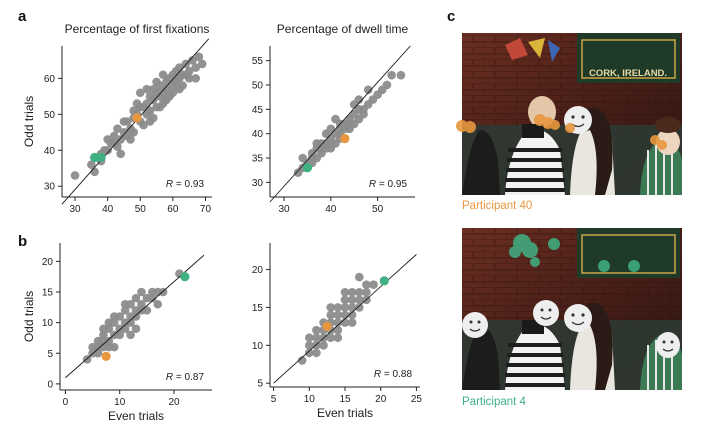  What do you see at coordinates (497, 206) in the screenshot?
I see `caption-participant-40: Participant 40` at bounding box center [497, 206].